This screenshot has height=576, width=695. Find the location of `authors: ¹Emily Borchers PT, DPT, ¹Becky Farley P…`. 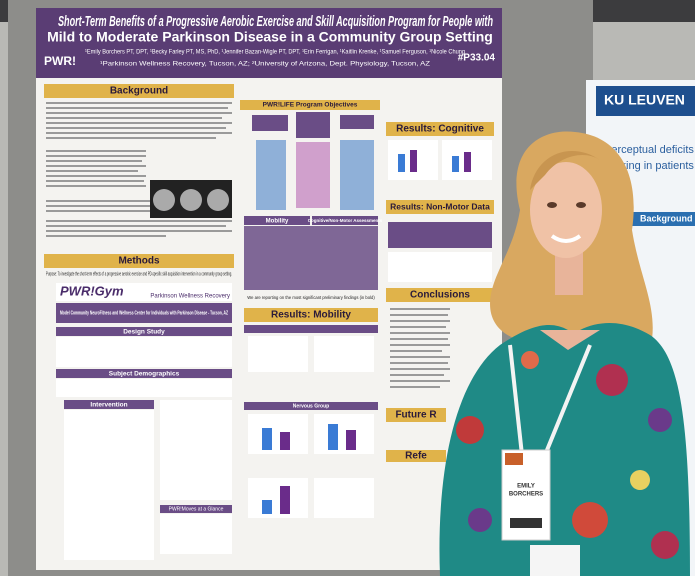

authors: ¹Emily Borchers PT, DPT, ¹Becky Farley P… is located at coordinates (275, 53).